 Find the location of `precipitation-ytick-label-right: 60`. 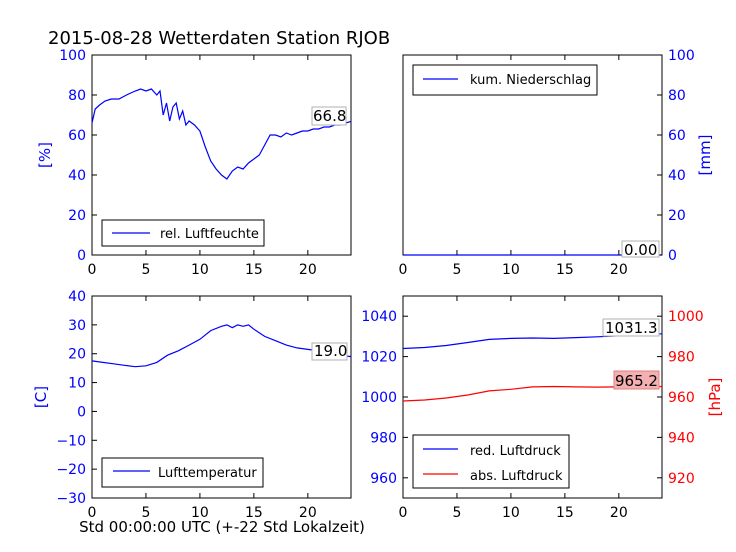

precipitation-ytick-label-right: 60 is located at coordinates (677, 136).